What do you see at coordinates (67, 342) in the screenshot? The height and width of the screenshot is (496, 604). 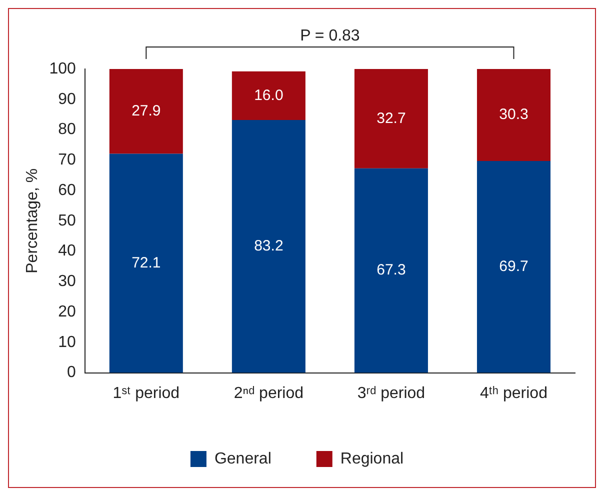 I see `y-tick-label: 10` at bounding box center [67, 342].